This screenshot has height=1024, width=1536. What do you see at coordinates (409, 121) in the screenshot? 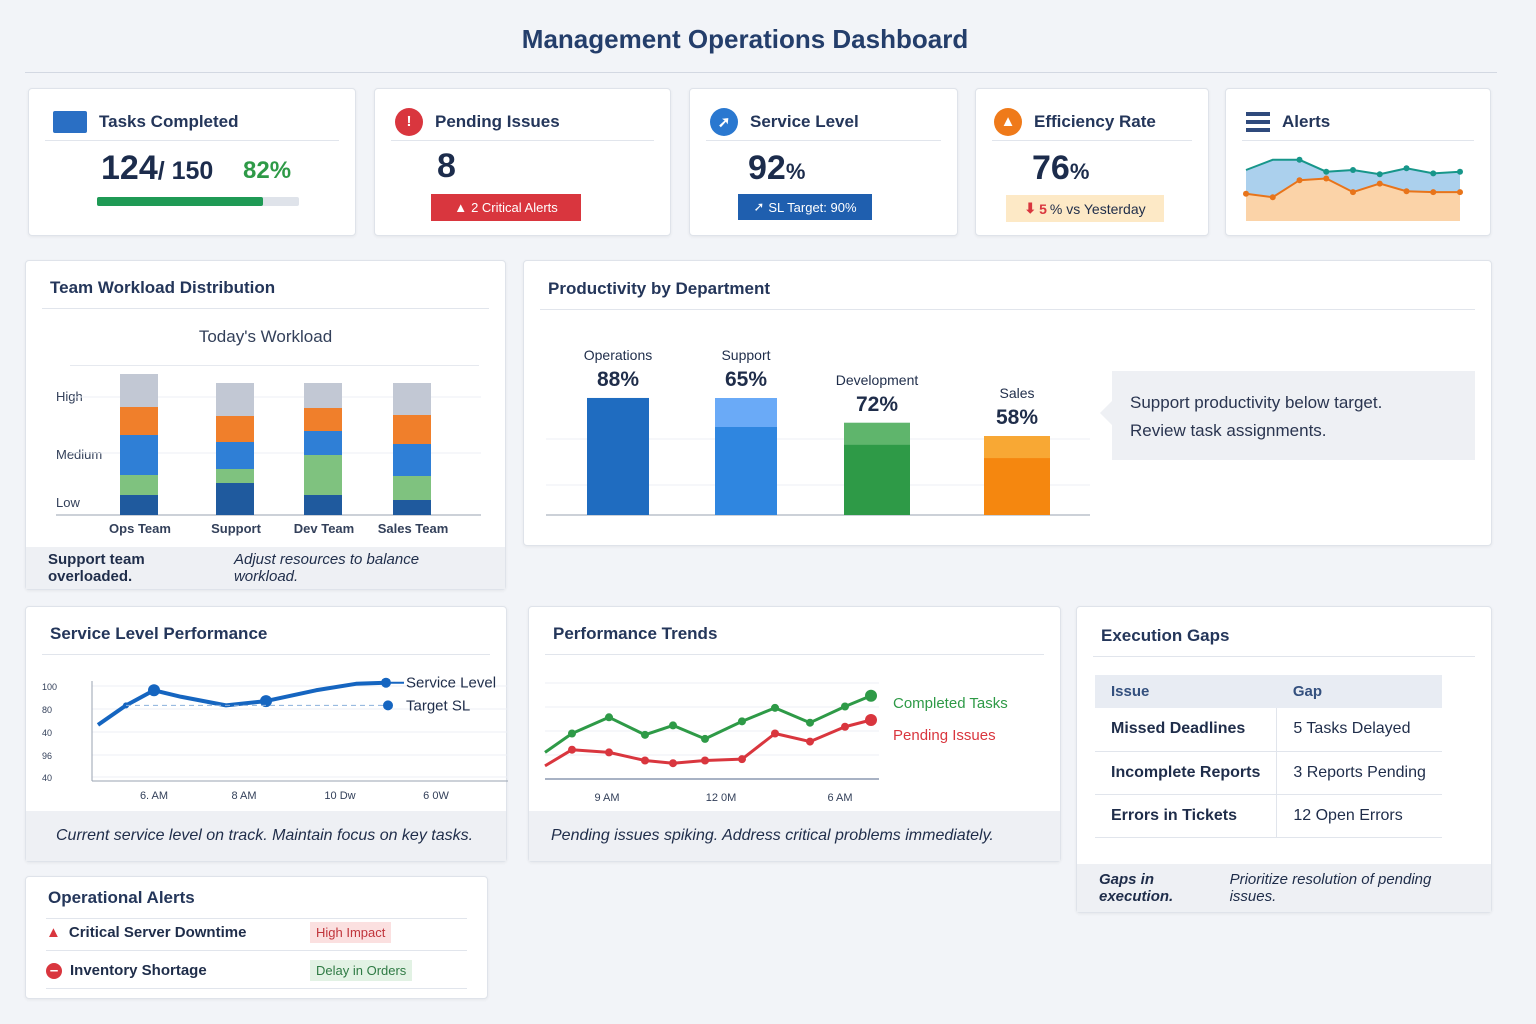
I see `exclamation-icon: !` at bounding box center [409, 121].